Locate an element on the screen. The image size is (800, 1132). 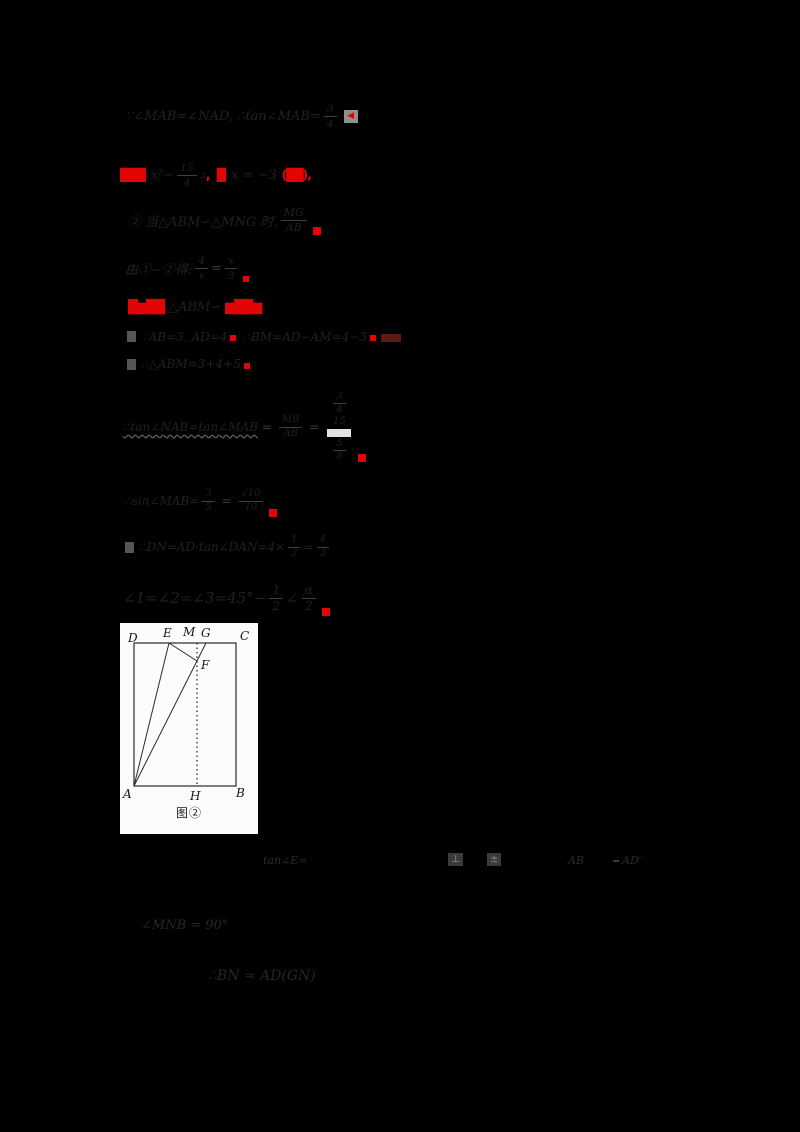
revision-mark: ◀ is located at coordinates (350, 116).